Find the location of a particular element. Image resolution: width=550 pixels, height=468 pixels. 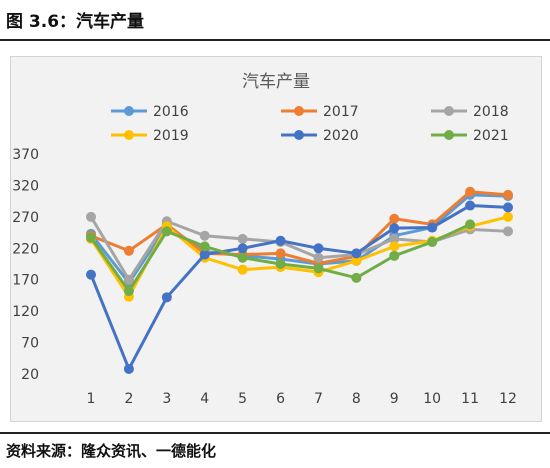

y-tick-label: 70 is located at coordinates (30, 344).